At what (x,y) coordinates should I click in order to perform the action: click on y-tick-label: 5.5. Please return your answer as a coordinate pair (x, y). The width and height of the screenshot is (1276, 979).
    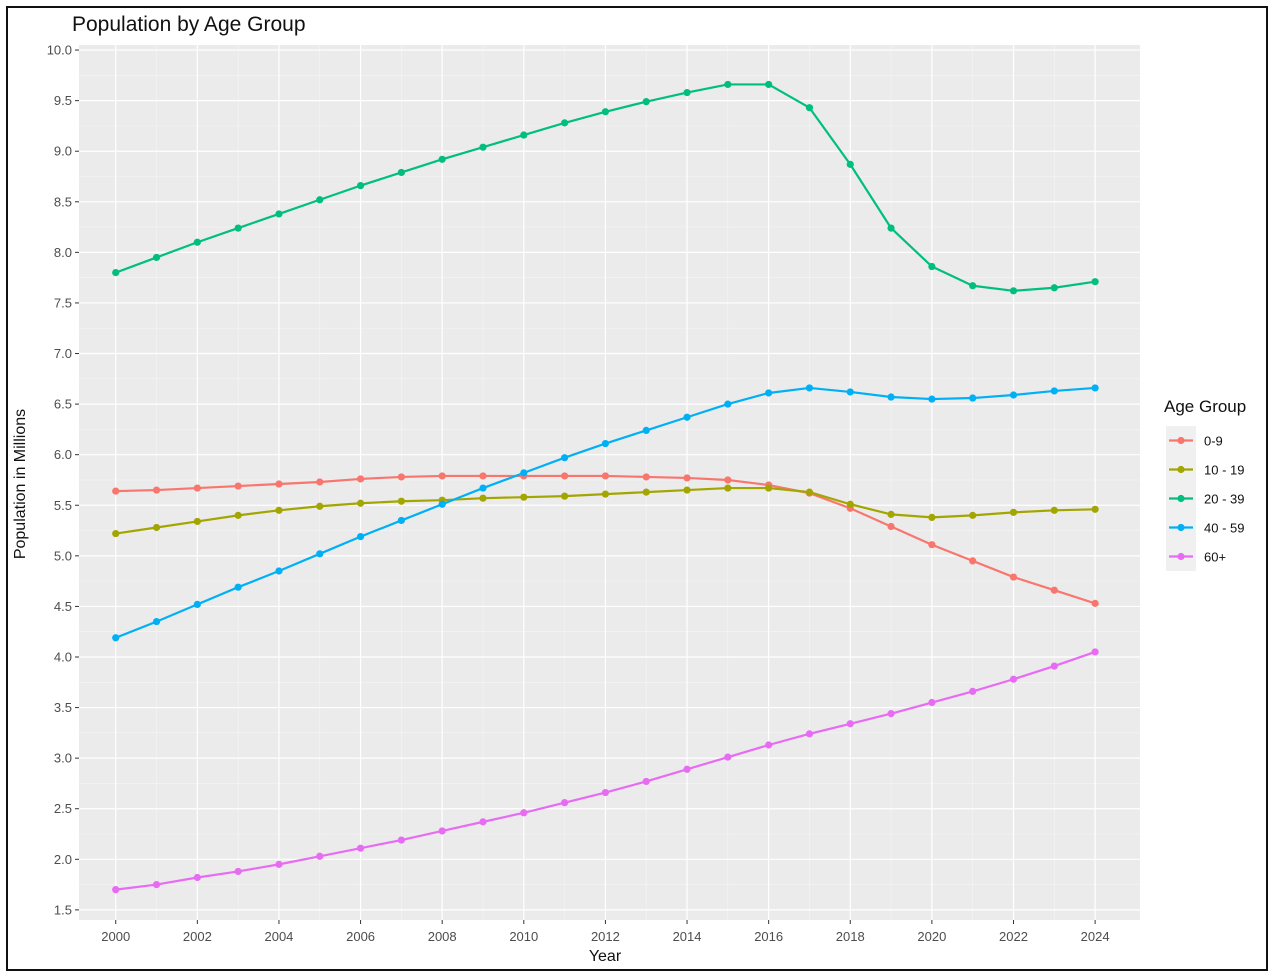
    Looking at the image, I should click on (63, 505).